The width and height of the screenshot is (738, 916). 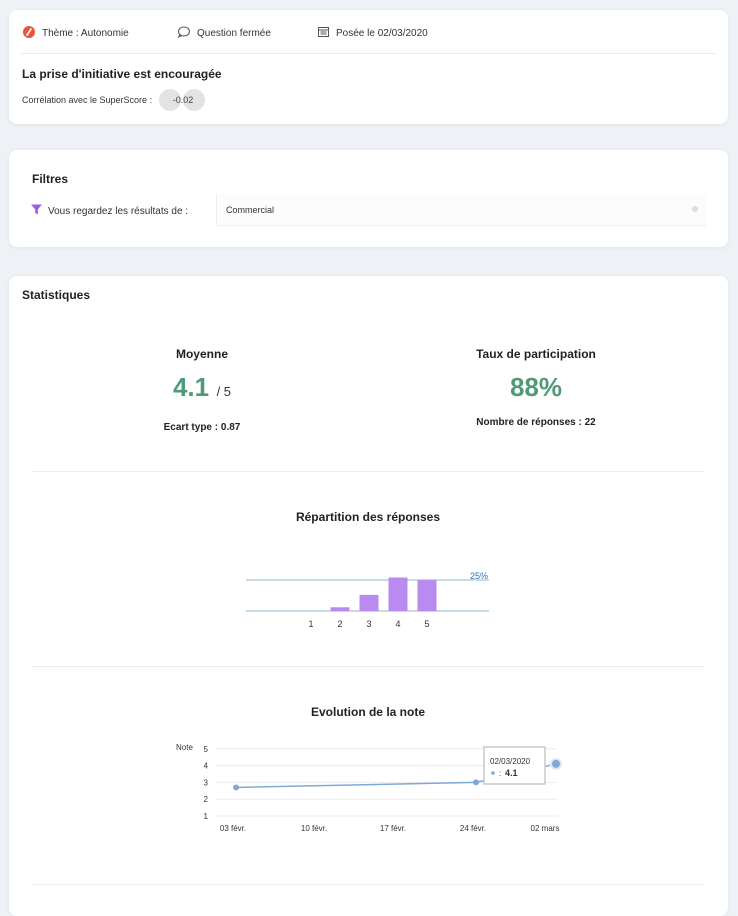 What do you see at coordinates (201, 354) in the screenshot?
I see `average-label: Moyenne` at bounding box center [201, 354].